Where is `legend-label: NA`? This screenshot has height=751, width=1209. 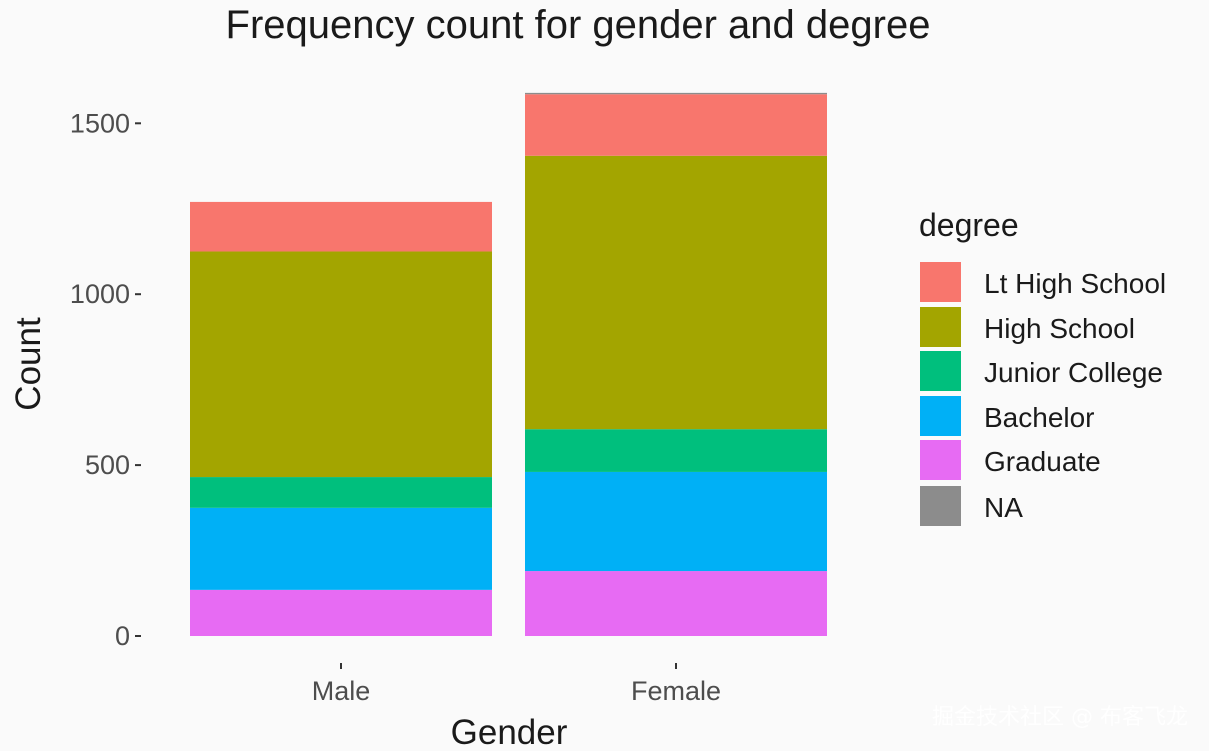 legend-label: NA is located at coordinates (1003, 507).